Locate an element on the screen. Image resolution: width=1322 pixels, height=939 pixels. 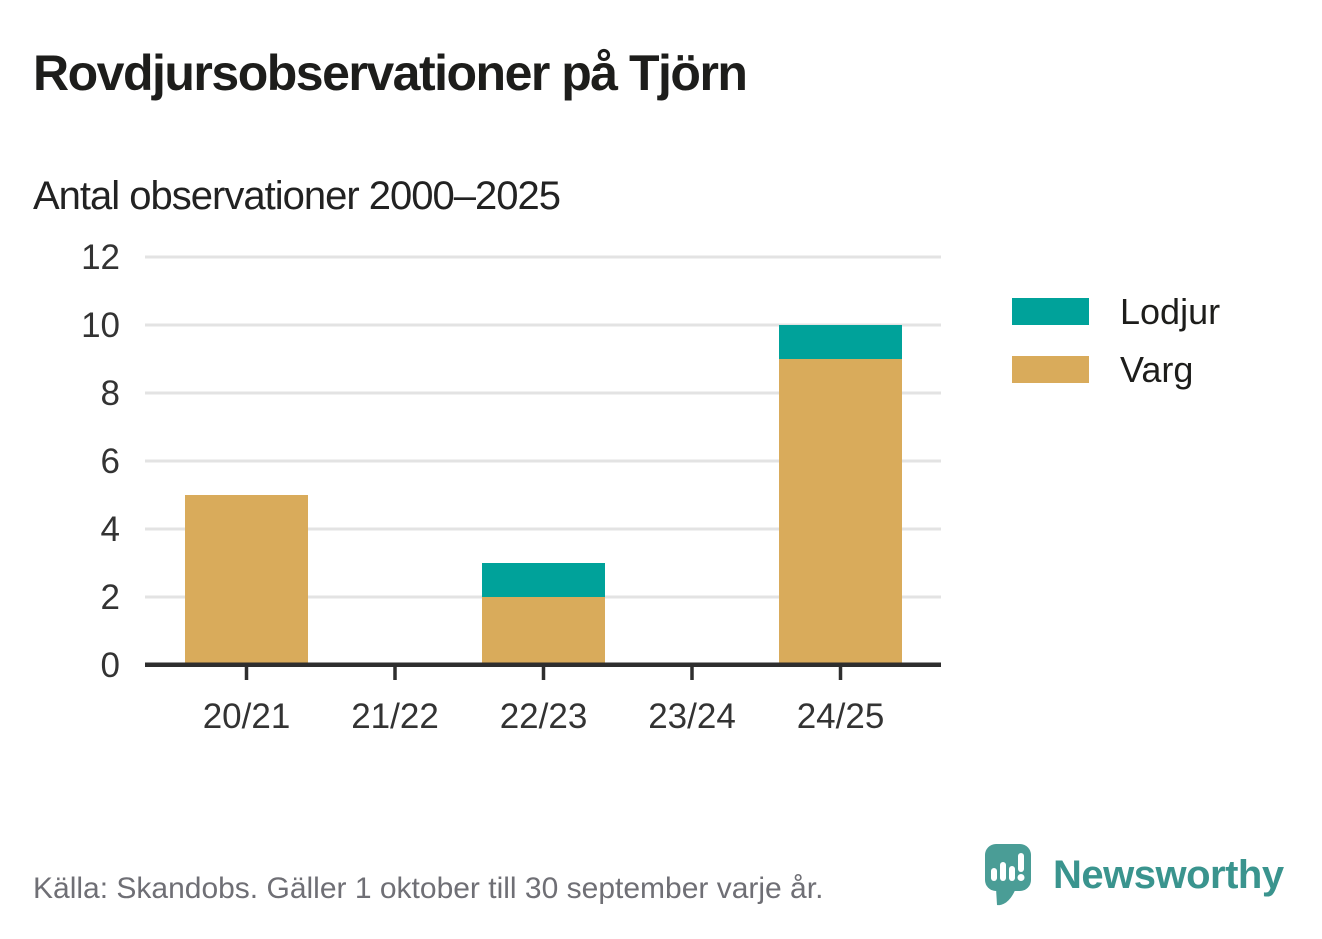
chart-title: Rovdjursobservationer på Tjörn is located at coordinates (390, 73).